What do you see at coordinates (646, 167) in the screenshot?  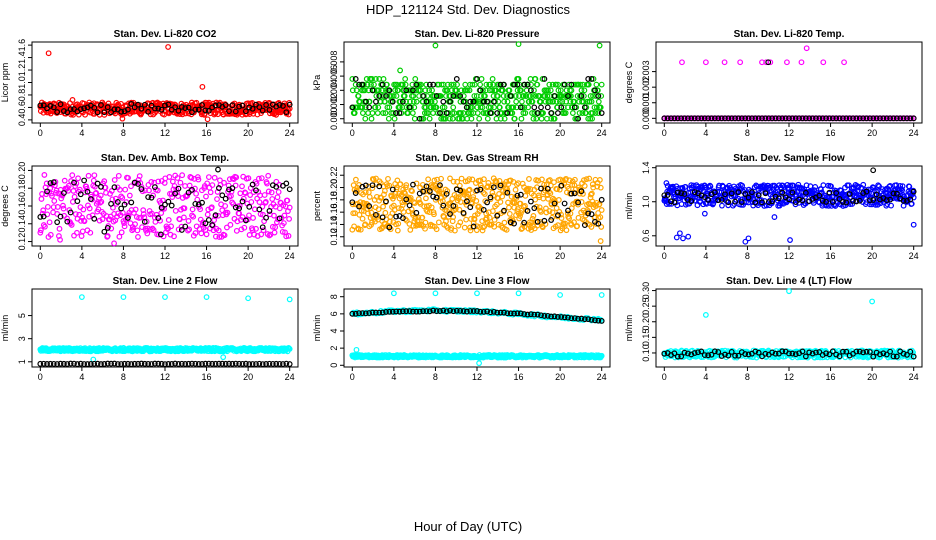 I see `y-tick-label: 1.4` at bounding box center [646, 167].